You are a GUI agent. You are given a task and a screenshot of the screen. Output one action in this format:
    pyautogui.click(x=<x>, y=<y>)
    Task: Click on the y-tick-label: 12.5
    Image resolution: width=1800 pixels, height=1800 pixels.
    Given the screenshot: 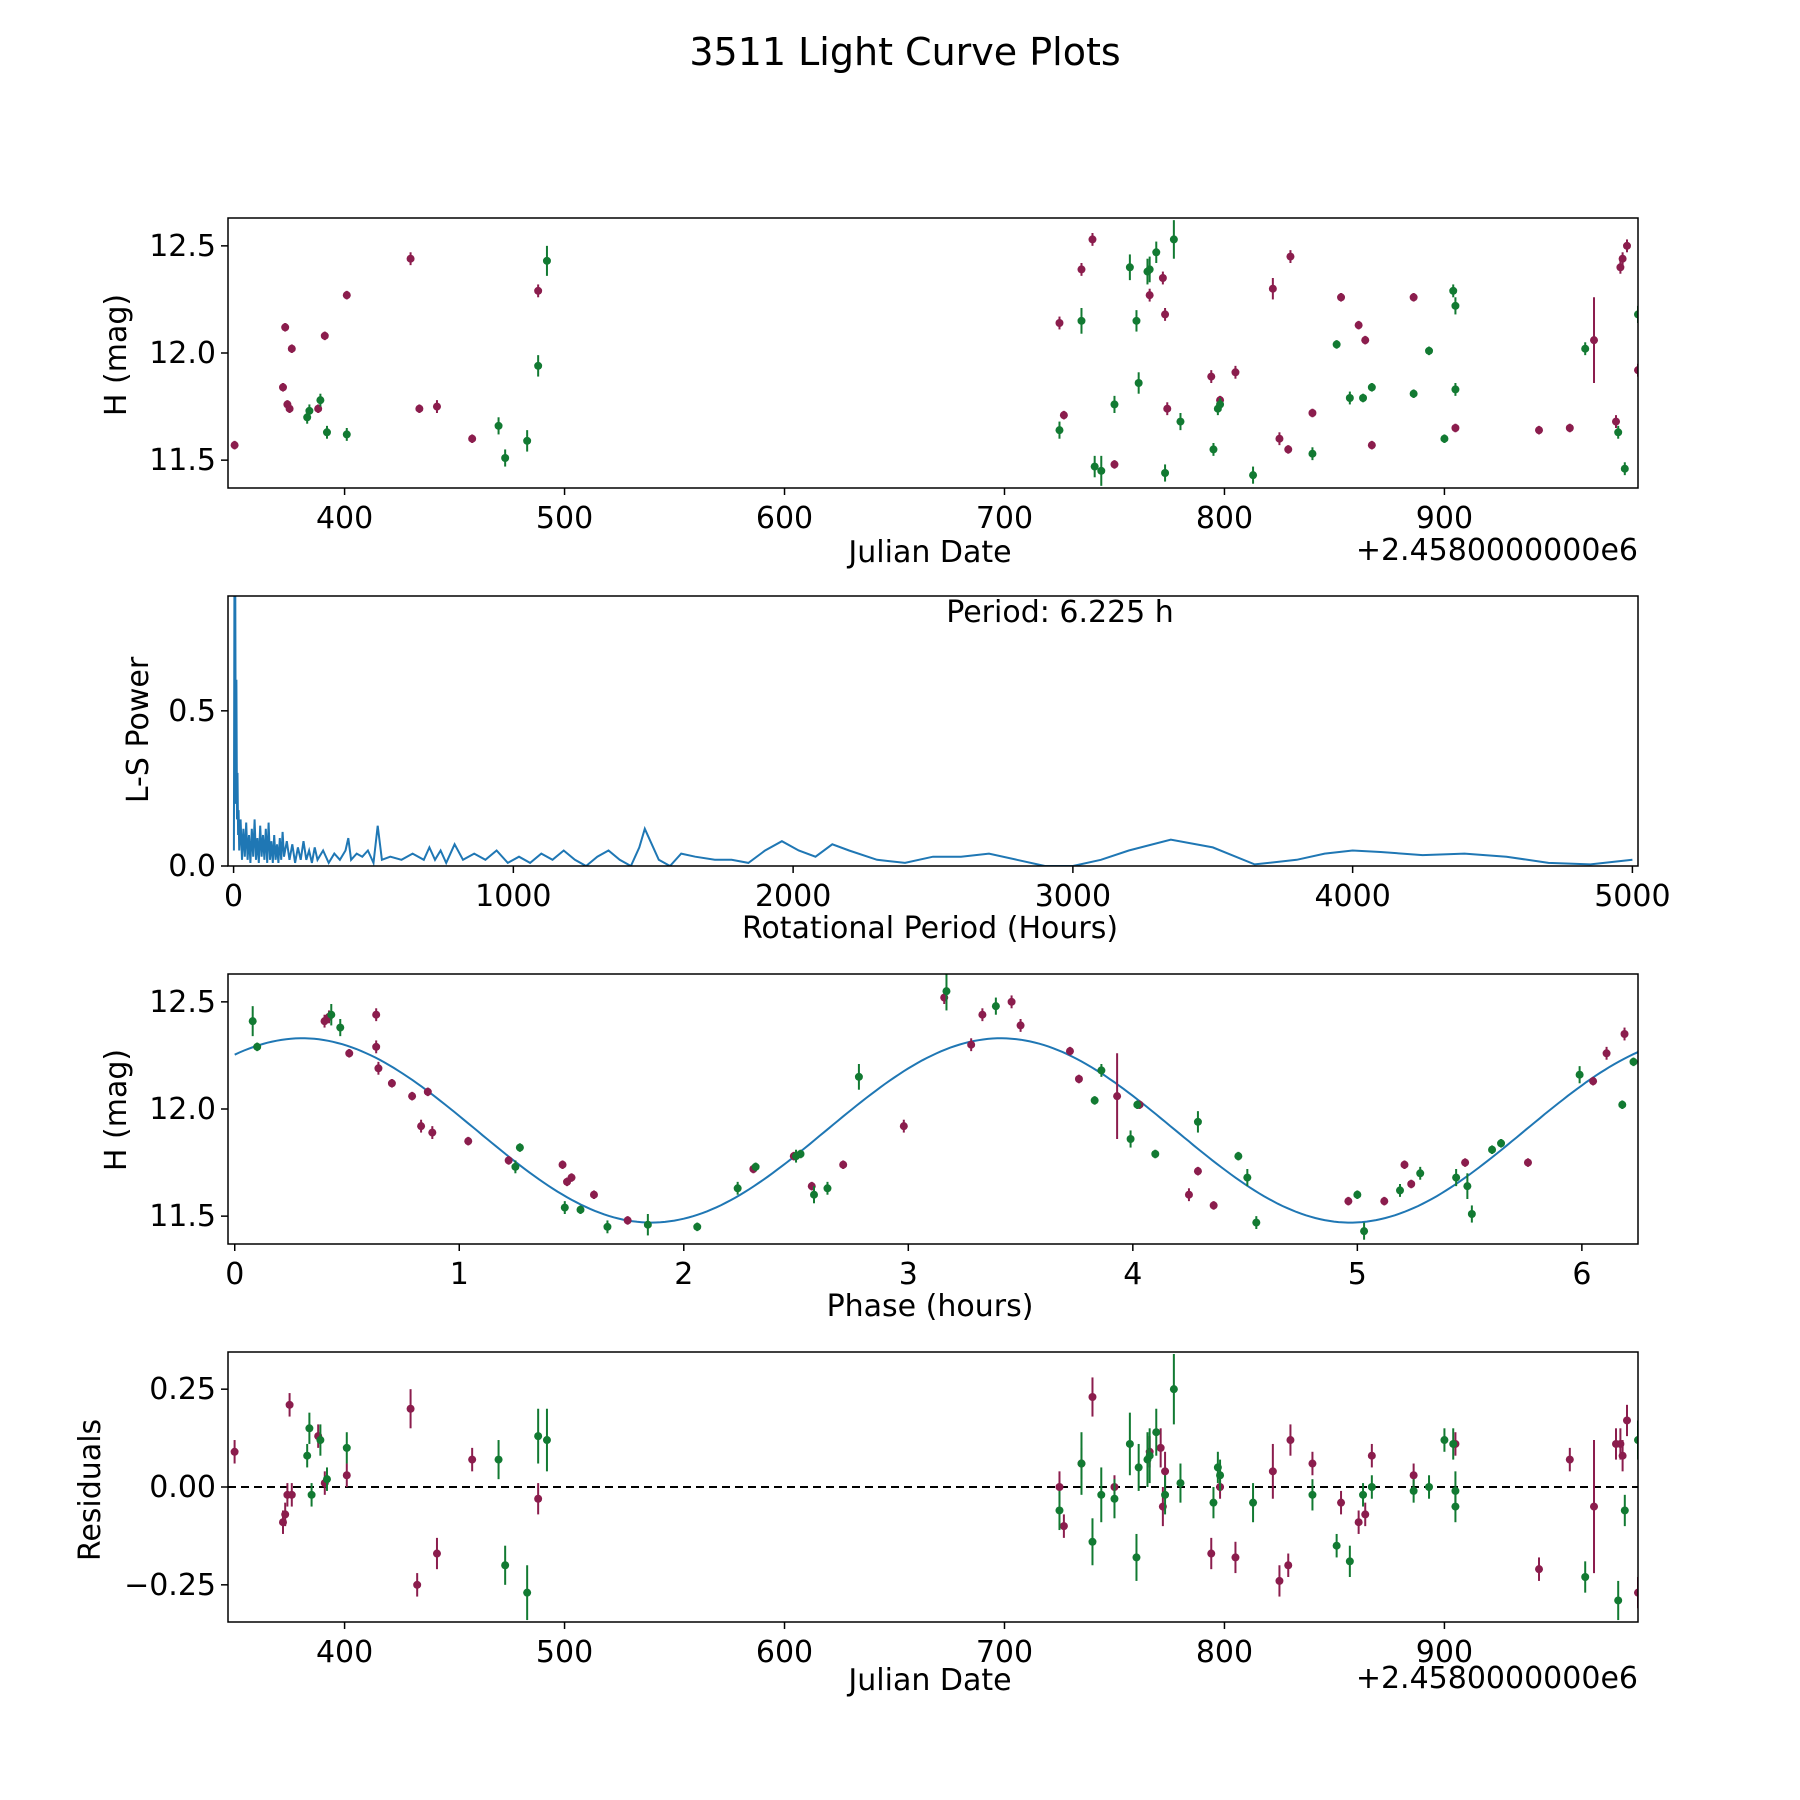 What is the action you would take?
    pyautogui.click(x=182, y=246)
    